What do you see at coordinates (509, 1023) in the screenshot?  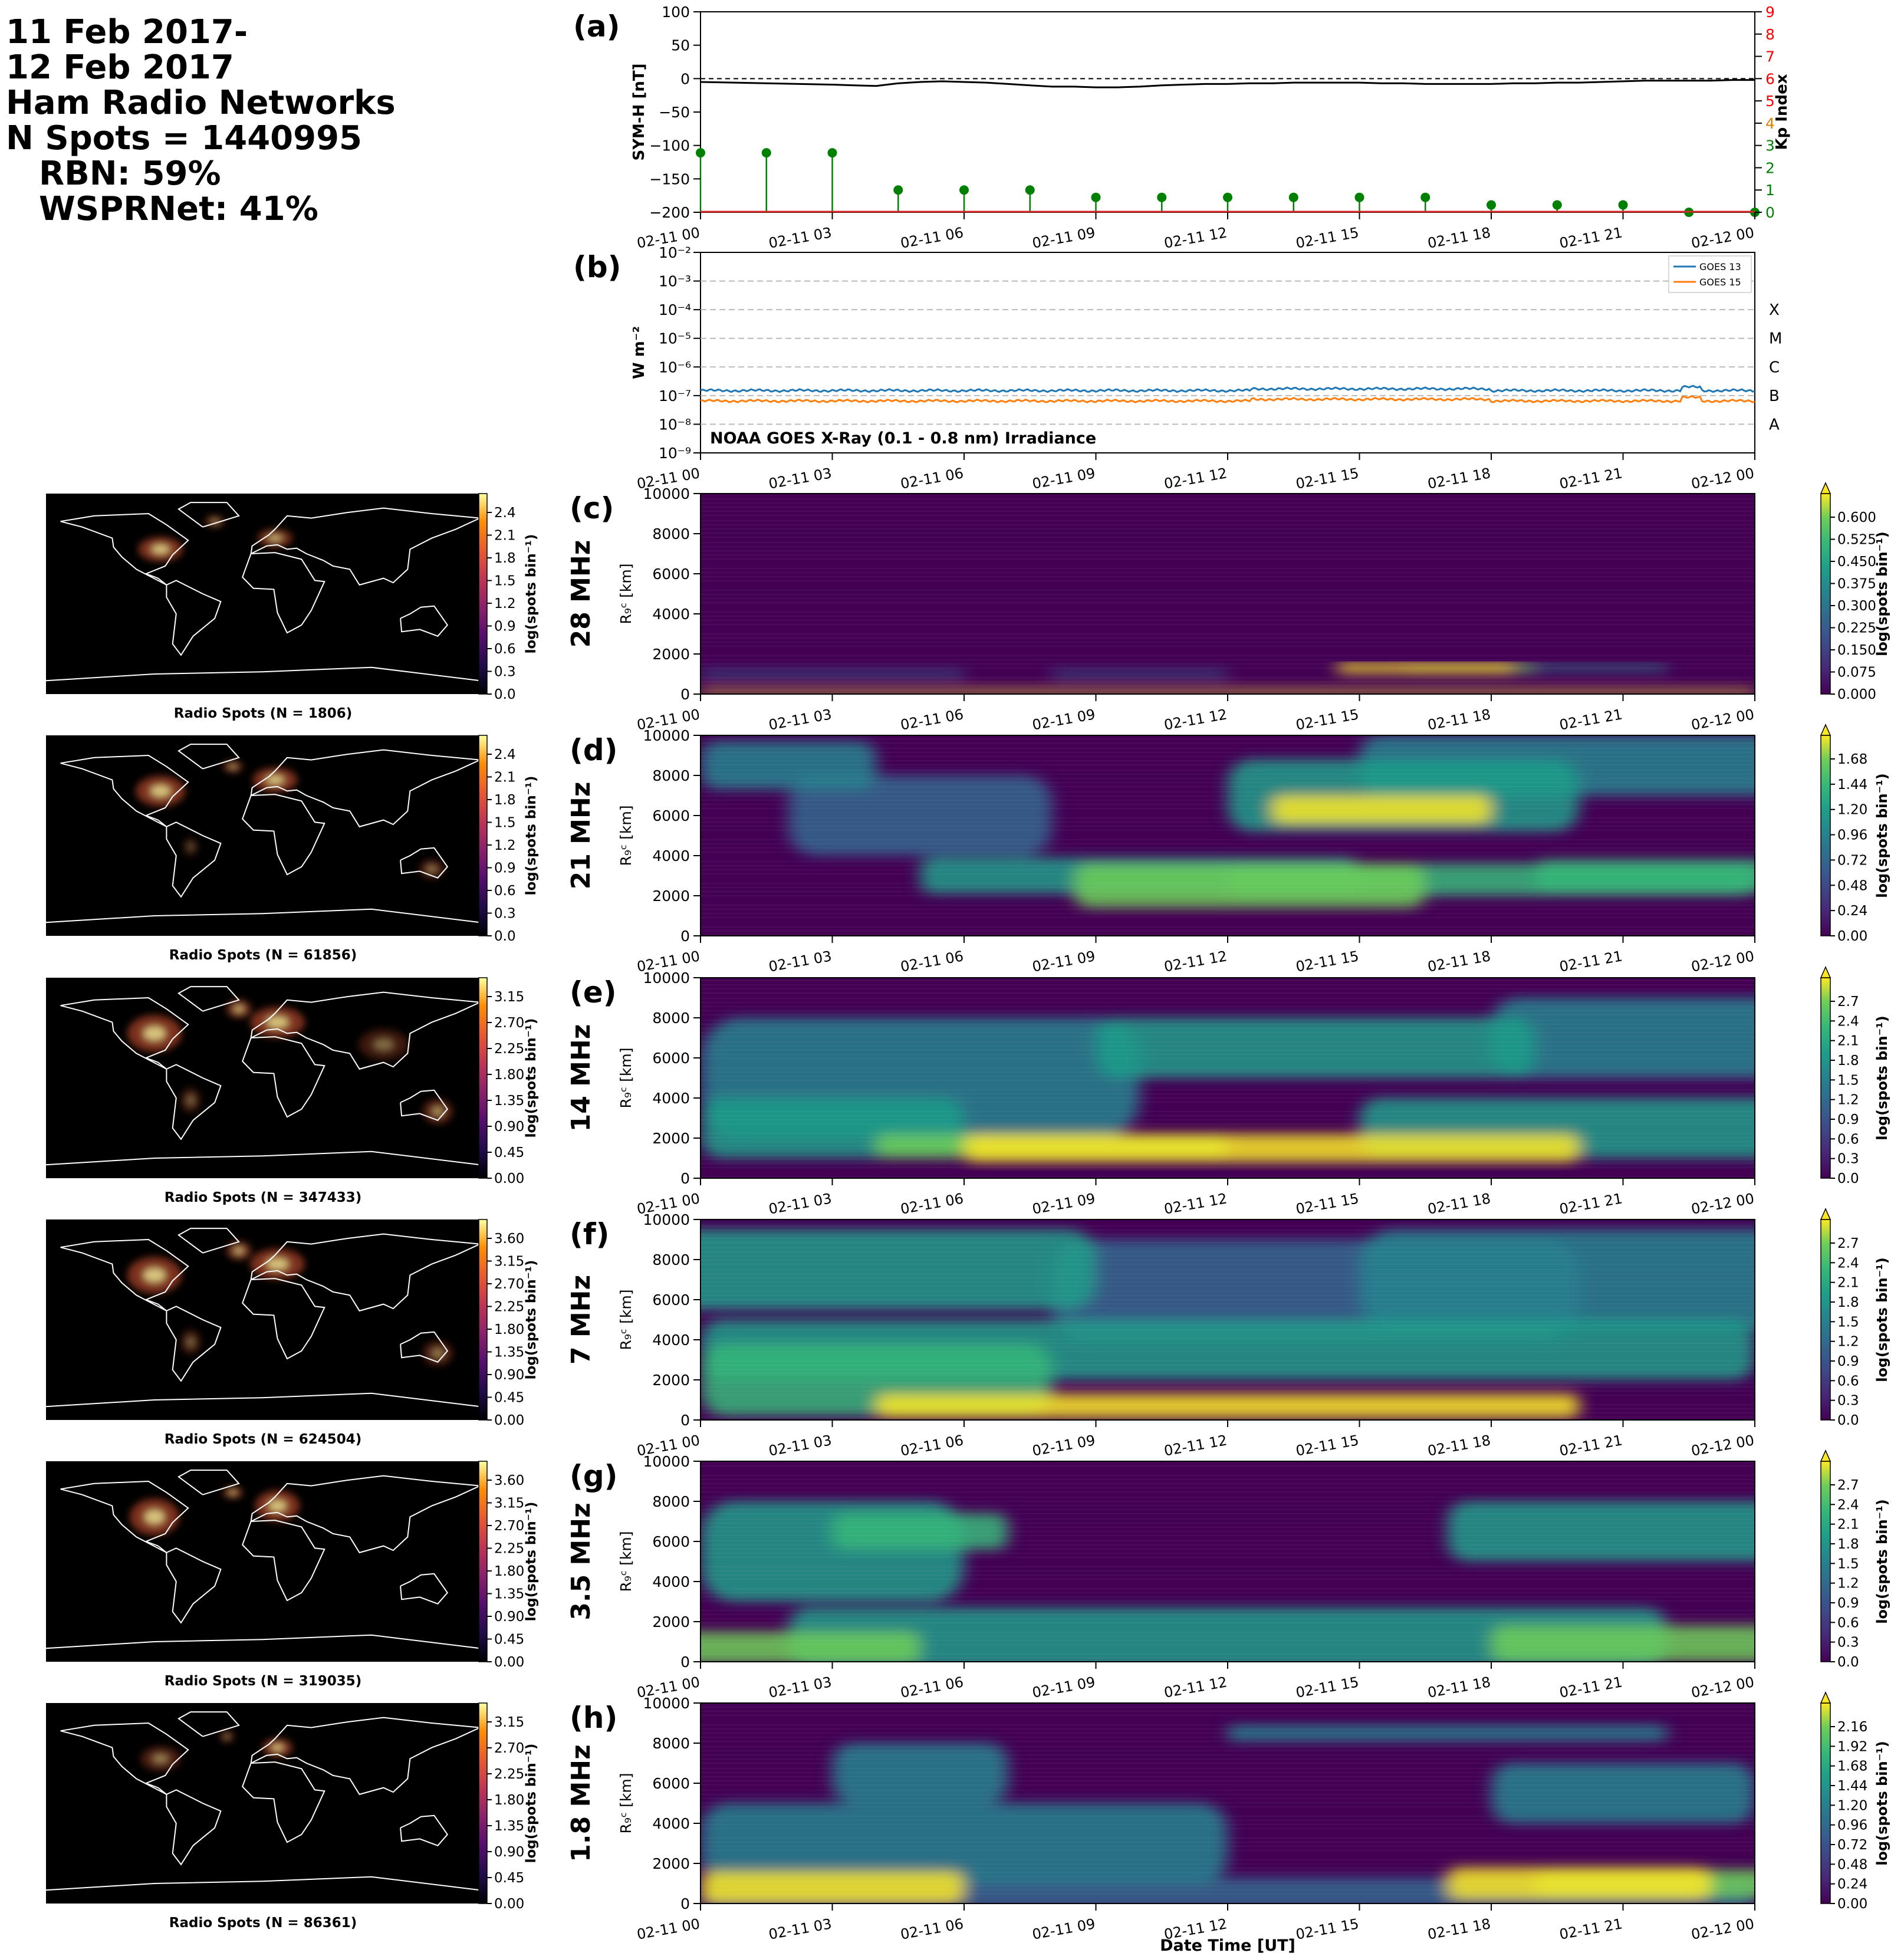 I see `map-colorbar-tick-label: 2.70` at bounding box center [509, 1023].